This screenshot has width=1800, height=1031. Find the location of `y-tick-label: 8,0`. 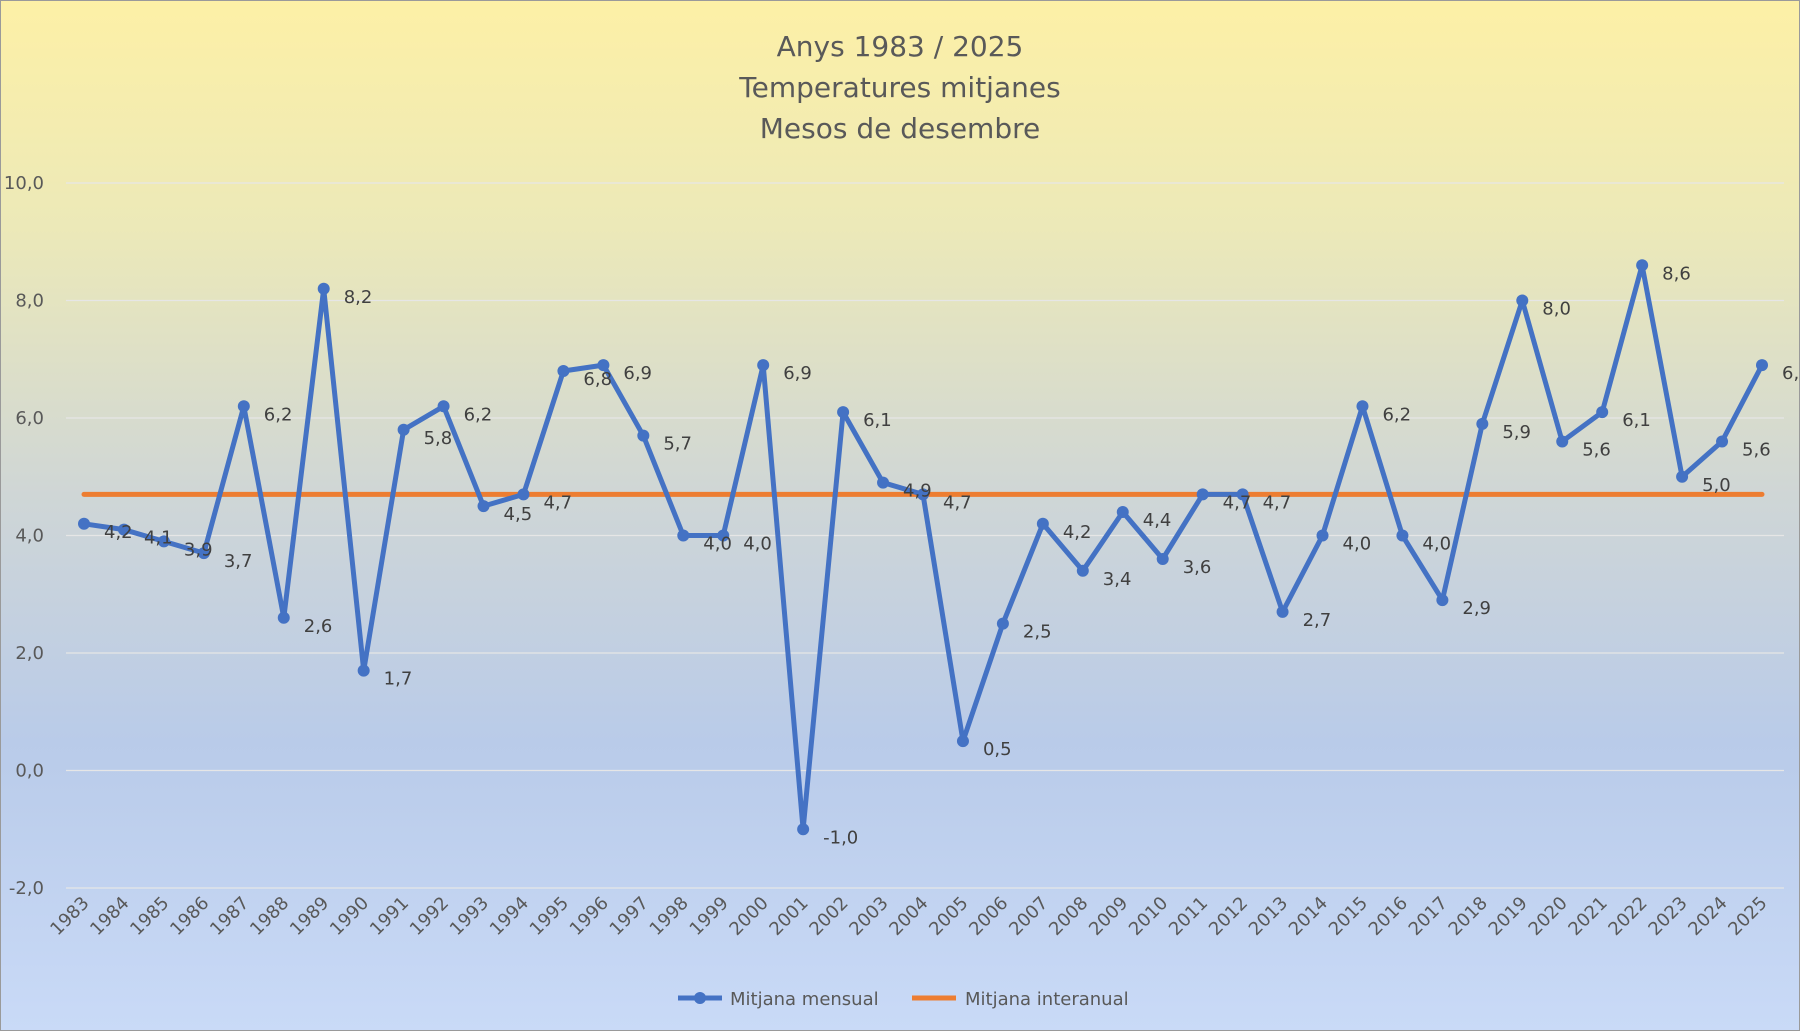

y-tick-label: 8,0 is located at coordinates (29, 301).